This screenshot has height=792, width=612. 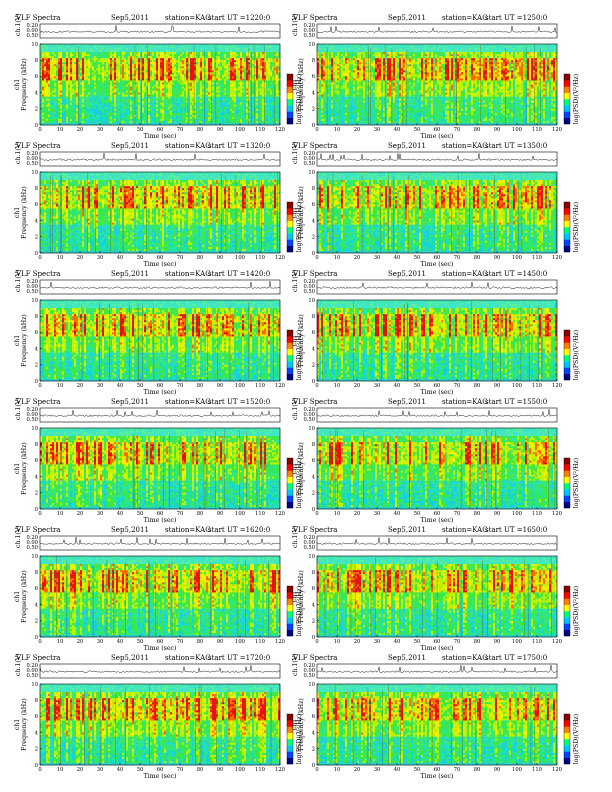 I want to click on panel-start-ut: start UT =1350:0, so click(x=516, y=146).